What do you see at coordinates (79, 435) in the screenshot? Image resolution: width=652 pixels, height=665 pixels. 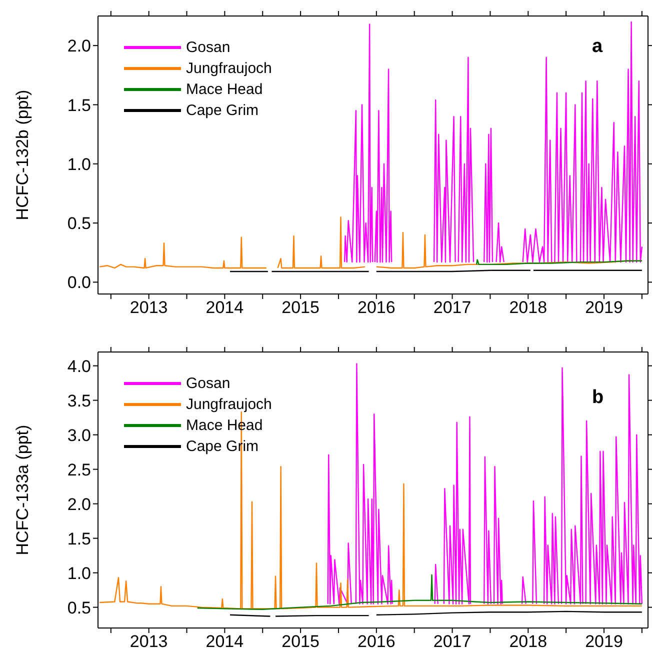 I see `y-tick-label: 3.0` at bounding box center [79, 435].